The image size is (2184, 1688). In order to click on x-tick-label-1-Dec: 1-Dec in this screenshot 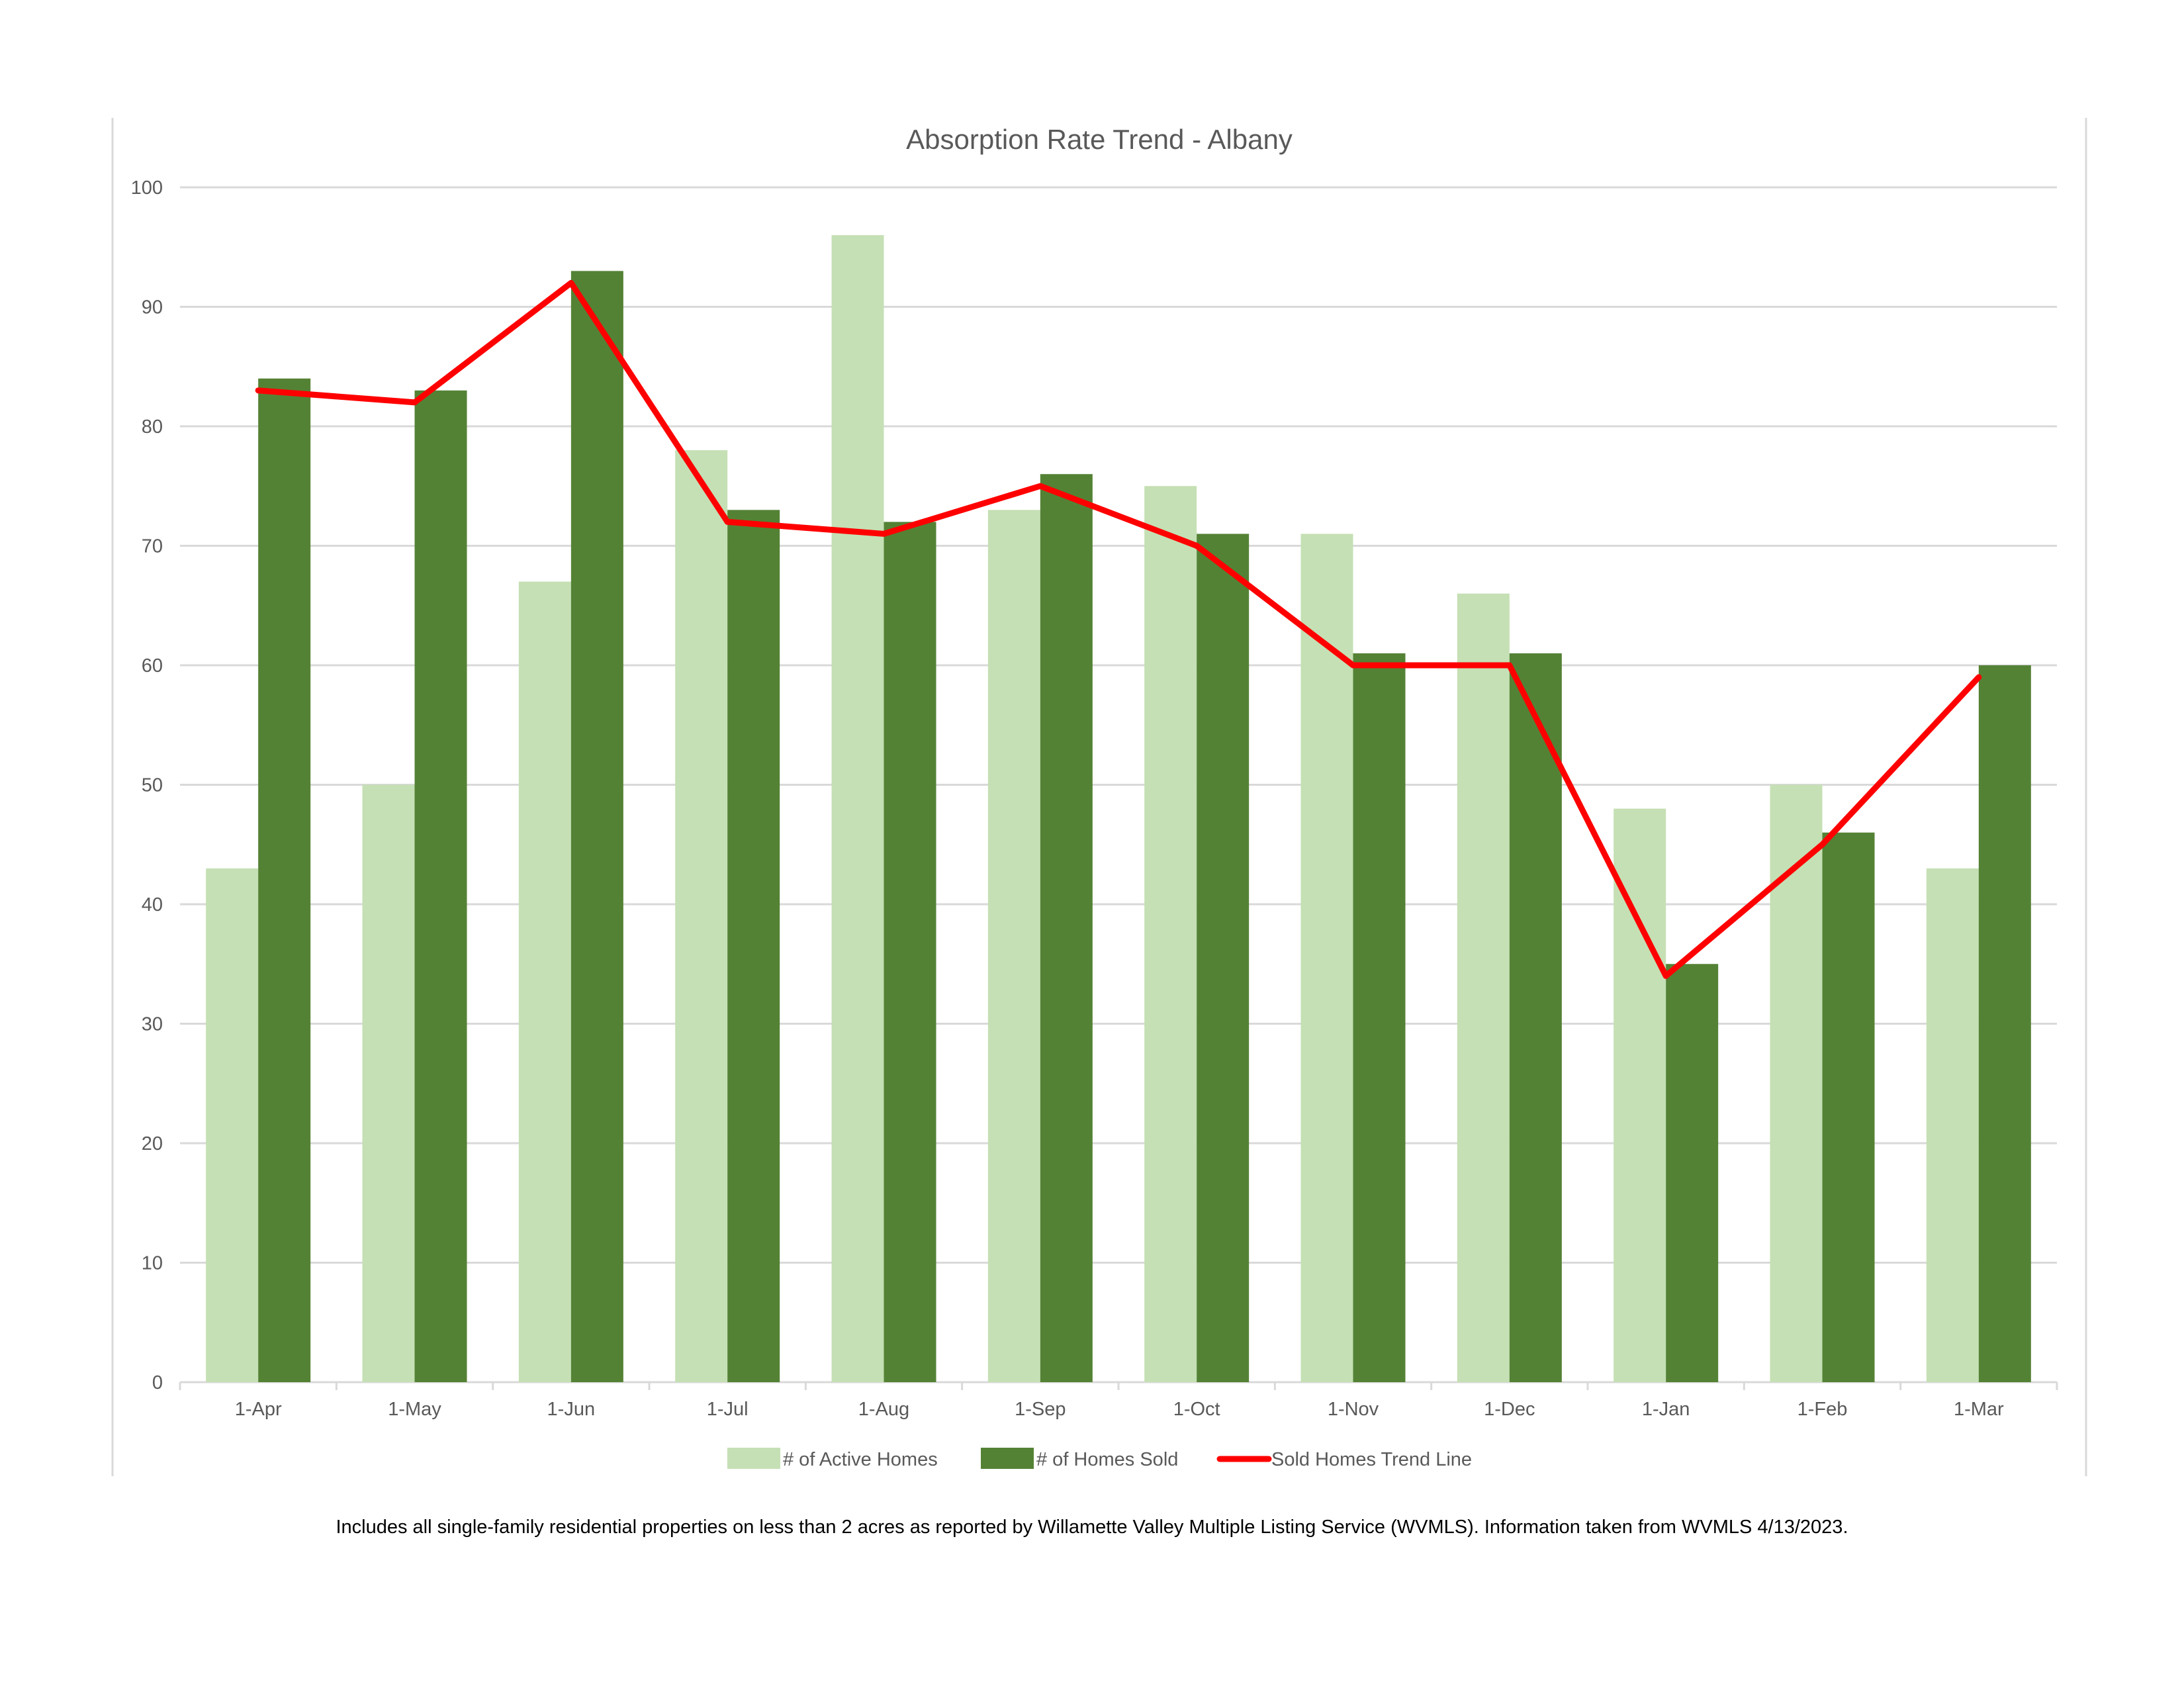, I will do `click(1510, 1409)`.